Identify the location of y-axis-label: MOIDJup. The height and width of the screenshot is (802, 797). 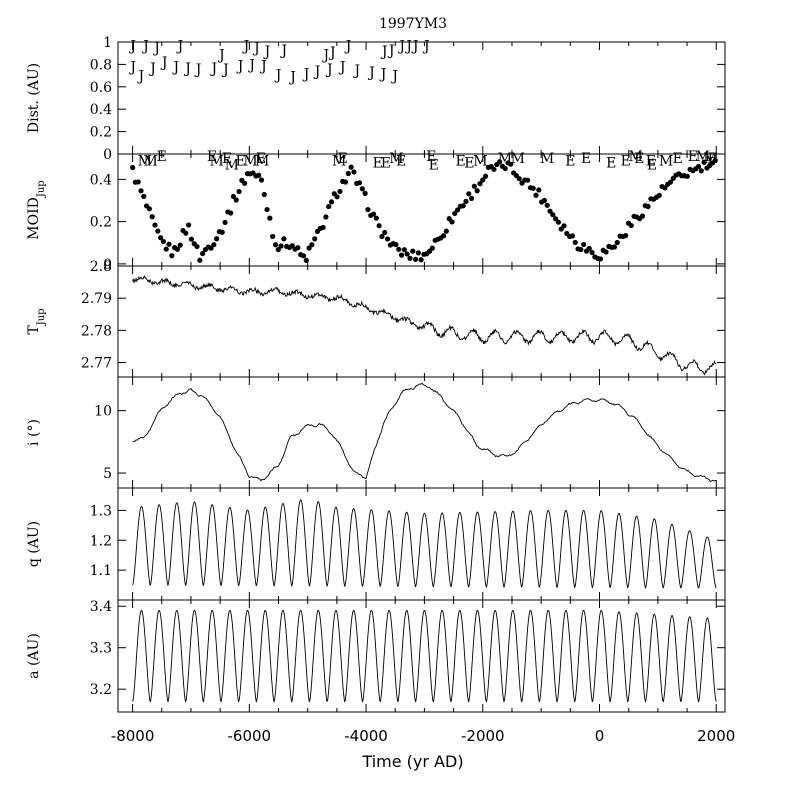
(36, 209).